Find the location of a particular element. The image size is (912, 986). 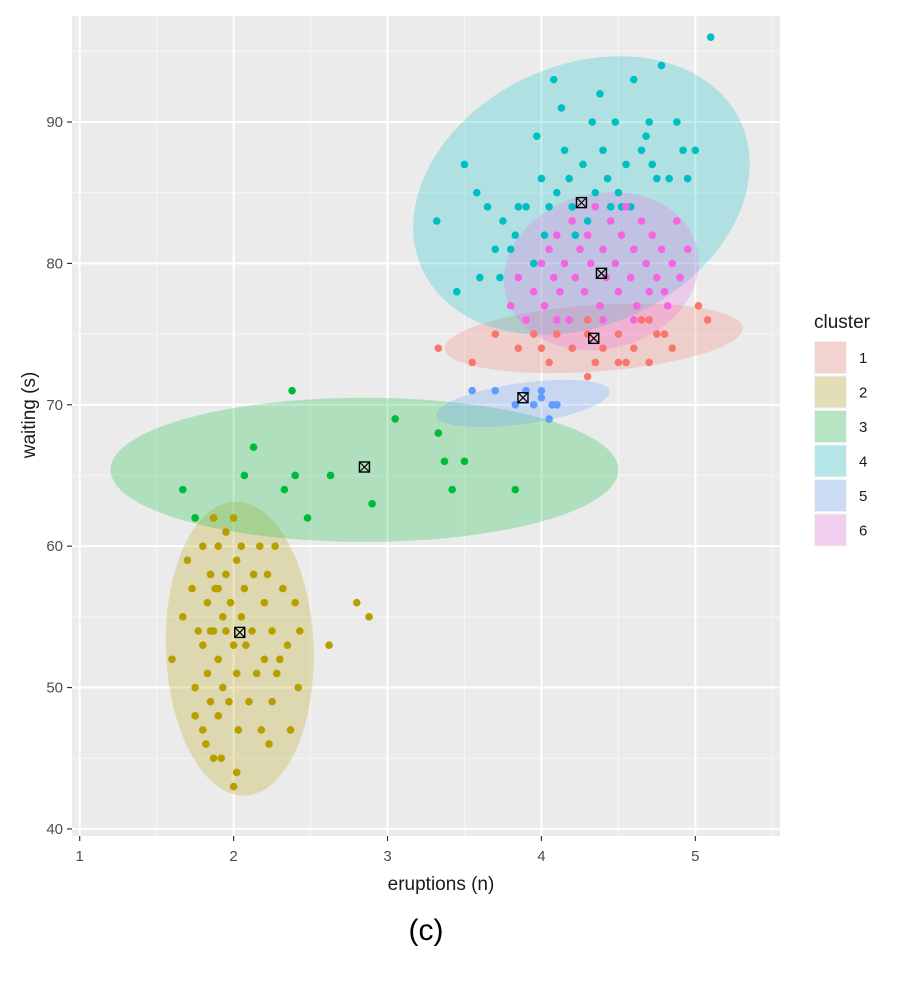

legend-label-1: 1 is located at coordinates (863, 358).